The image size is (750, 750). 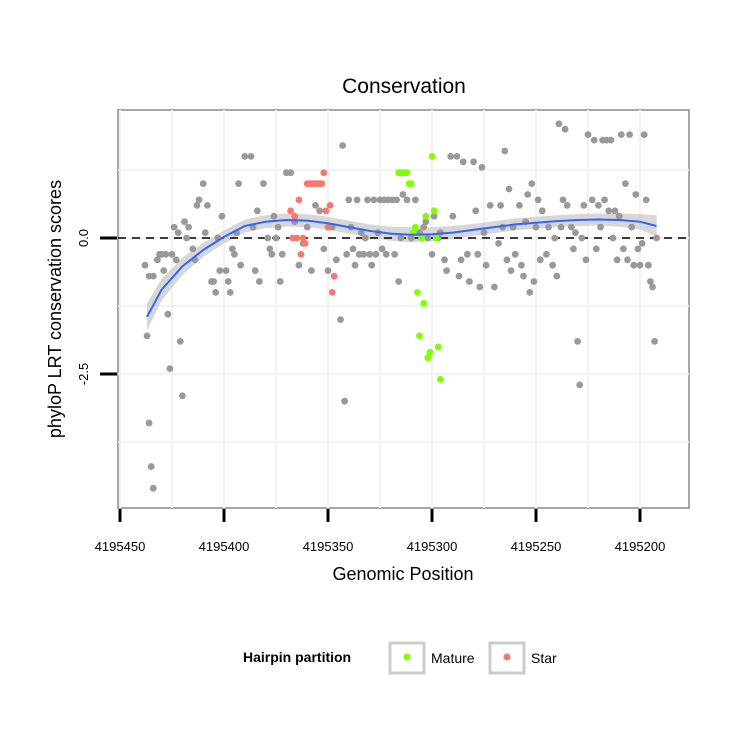 What do you see at coordinates (402, 574) in the screenshot?
I see `x-axis-title: Genomic Position` at bounding box center [402, 574].